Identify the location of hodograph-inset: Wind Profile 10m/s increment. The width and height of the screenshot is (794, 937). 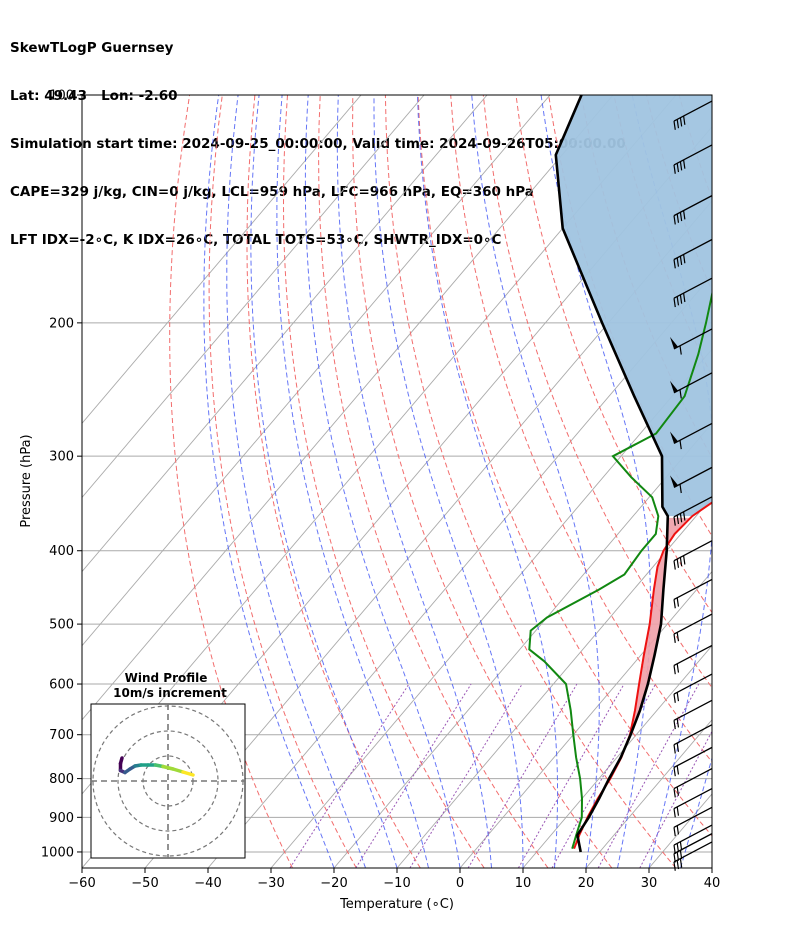
(168, 765).